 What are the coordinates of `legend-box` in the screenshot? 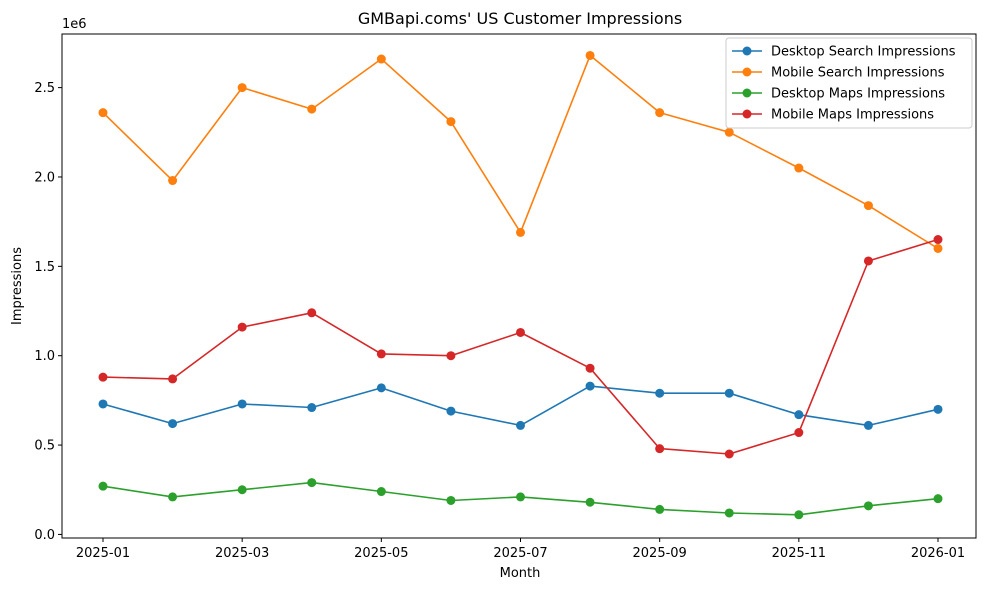 It's located at (849, 83).